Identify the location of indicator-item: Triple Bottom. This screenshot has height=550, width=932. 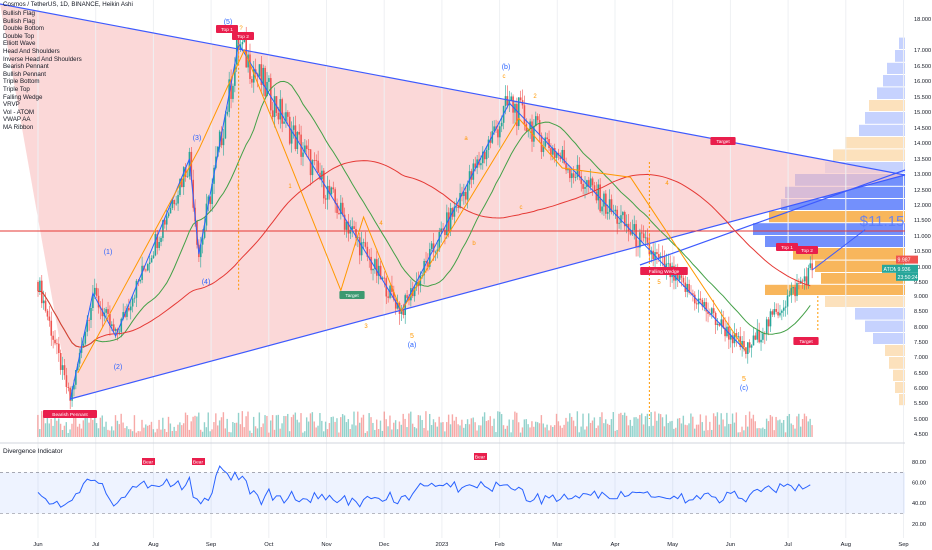
(21, 82).